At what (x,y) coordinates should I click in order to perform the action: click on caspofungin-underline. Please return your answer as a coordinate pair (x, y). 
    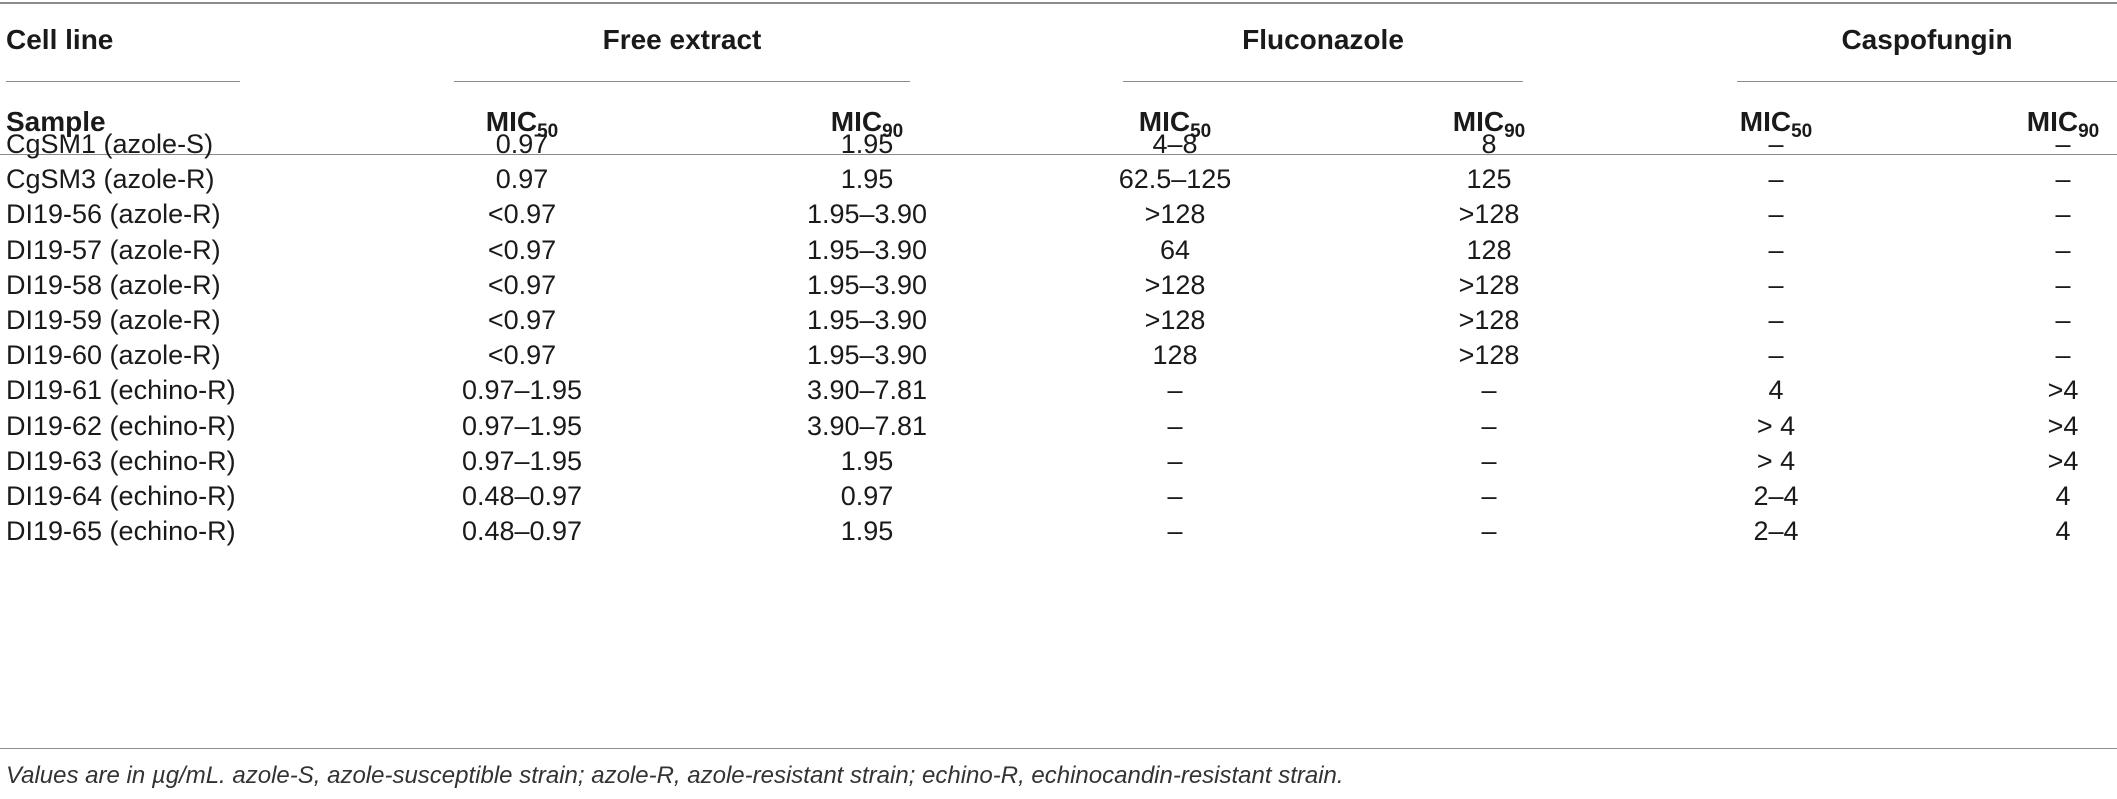
    Looking at the image, I should click on (1927, 81).